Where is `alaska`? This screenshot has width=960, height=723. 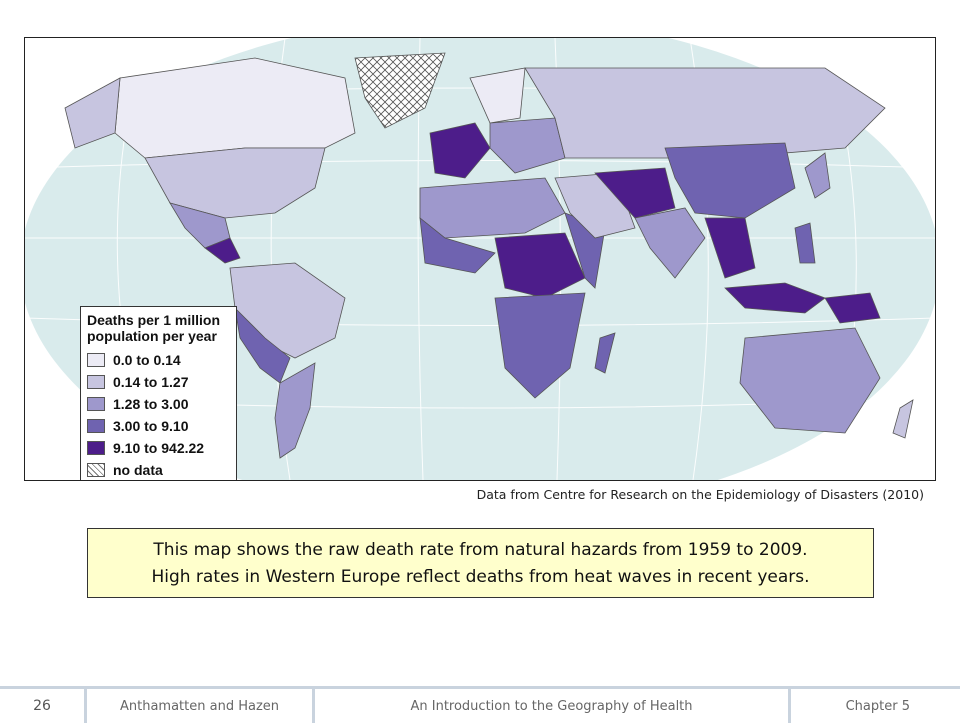 alaska is located at coordinates (92, 113).